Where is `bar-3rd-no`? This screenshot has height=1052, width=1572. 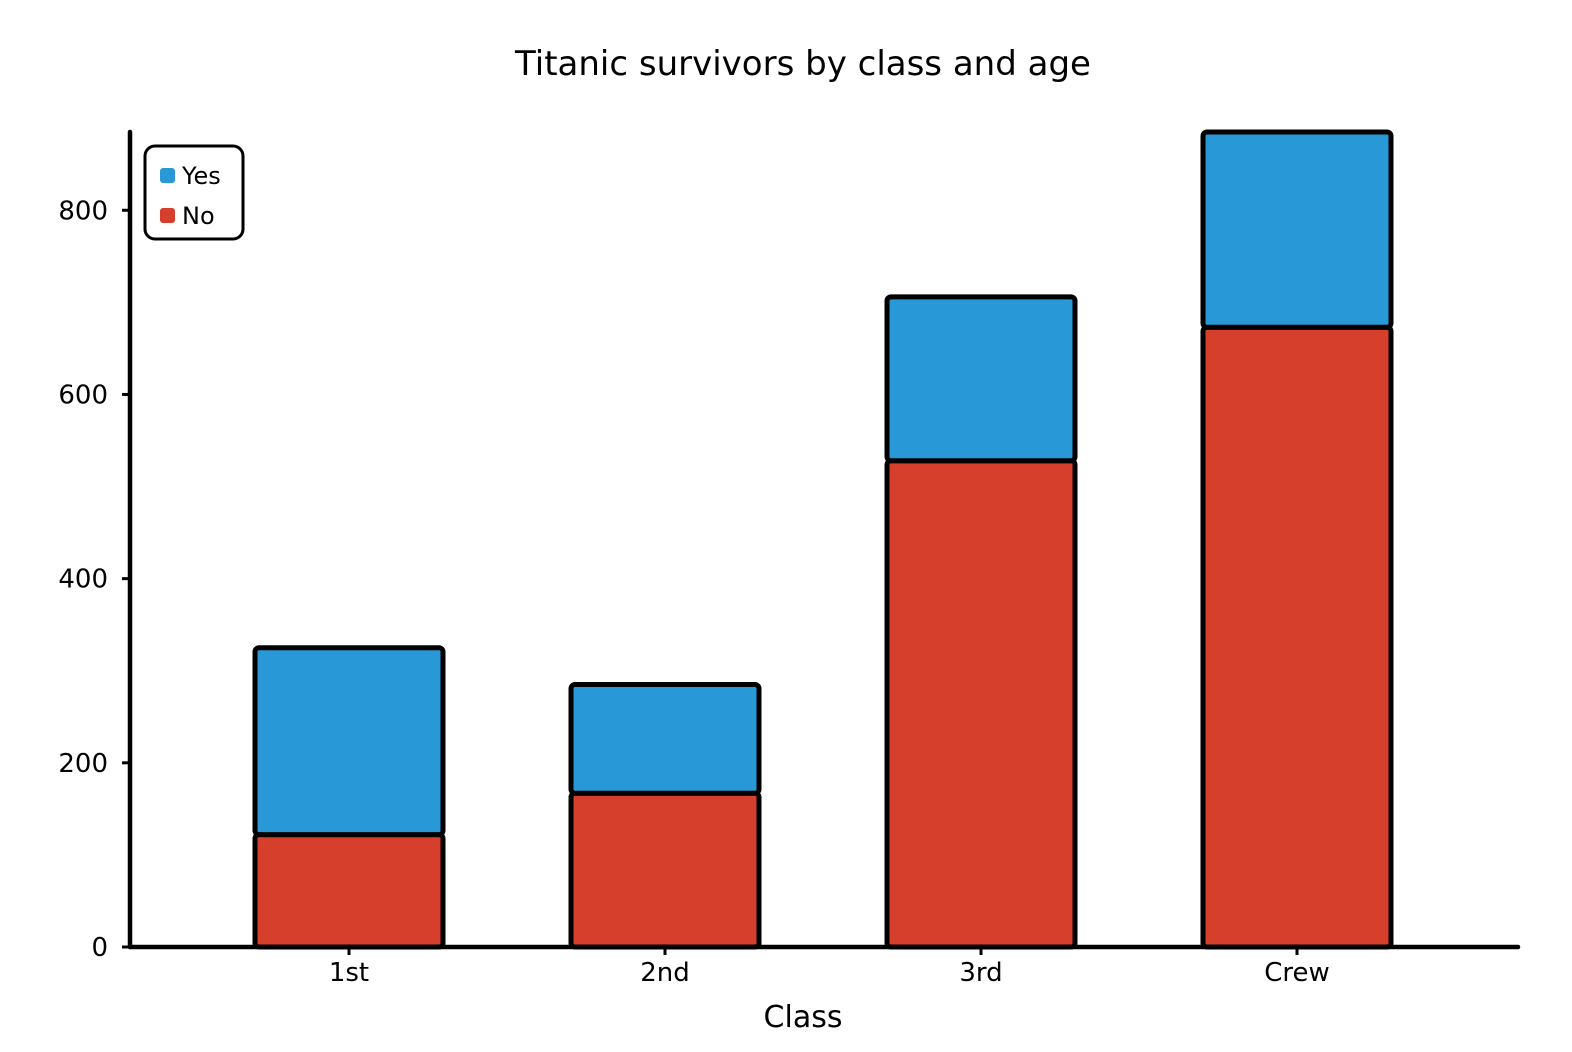
bar-3rd-no is located at coordinates (981, 704).